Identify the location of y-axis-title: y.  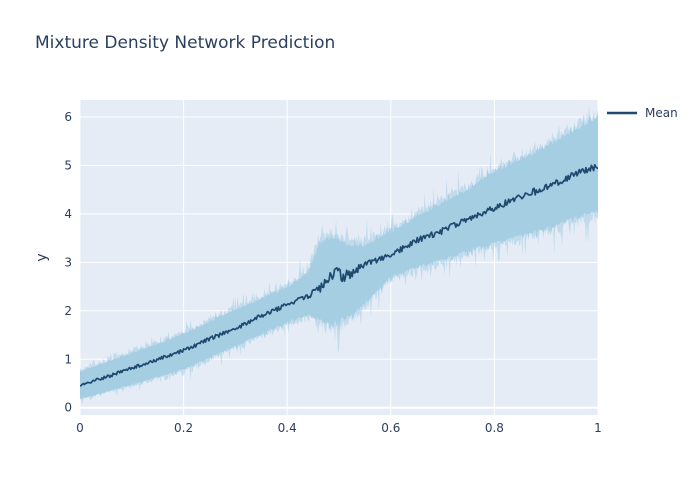
(42, 257).